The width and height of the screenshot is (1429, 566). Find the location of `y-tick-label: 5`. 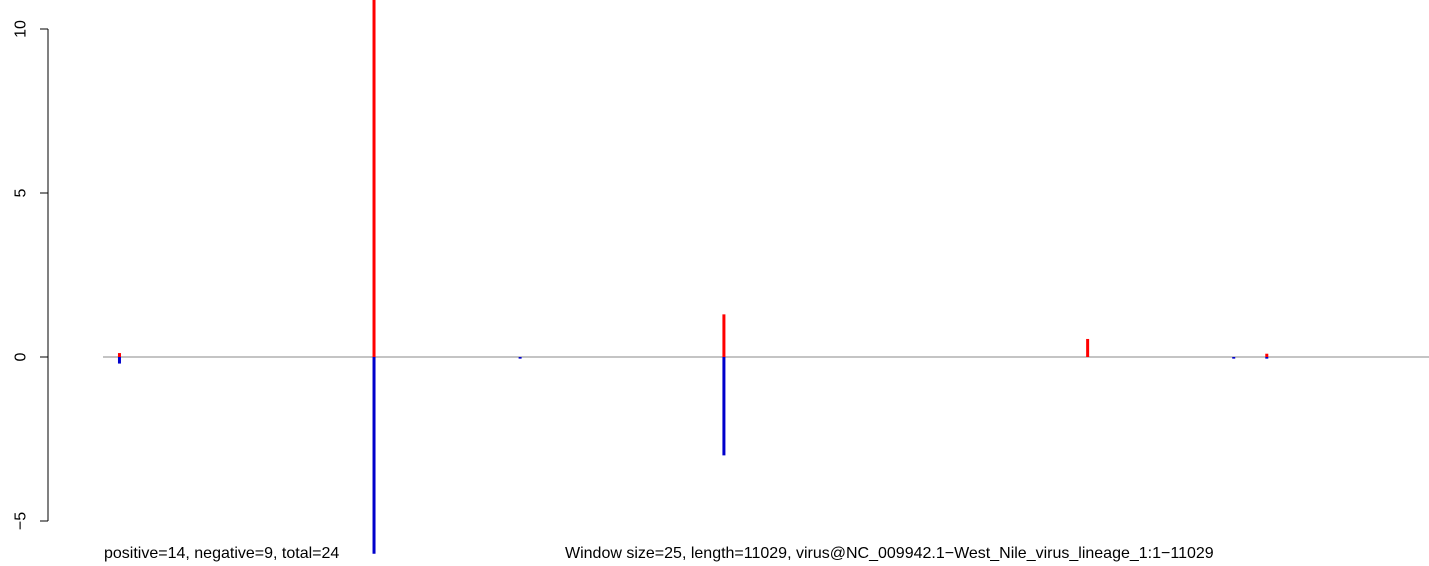

y-tick-label: 5 is located at coordinates (21, 192).